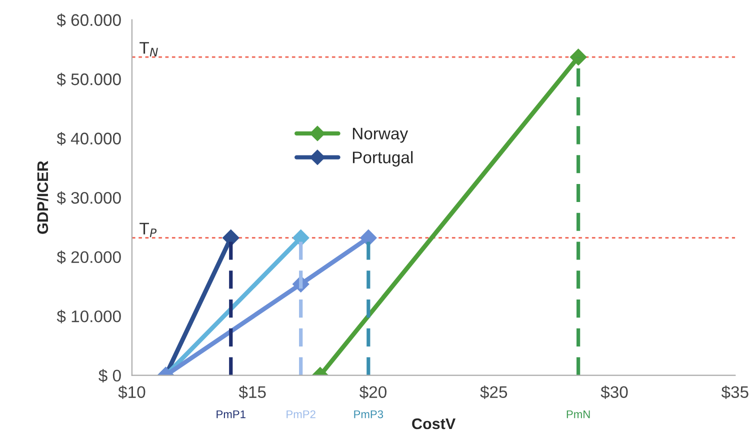 Image resolution: width=754 pixels, height=439 pixels. What do you see at coordinates (578, 414) in the screenshot?
I see `text: PmN` at bounding box center [578, 414].